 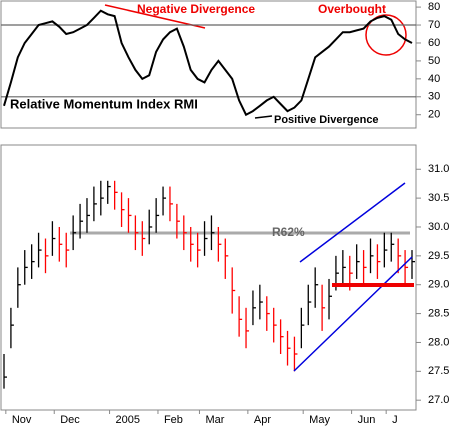 What do you see at coordinates (104, 103) in the screenshot?
I see `rmi-title: Relative Momentum Index RMI` at bounding box center [104, 103].